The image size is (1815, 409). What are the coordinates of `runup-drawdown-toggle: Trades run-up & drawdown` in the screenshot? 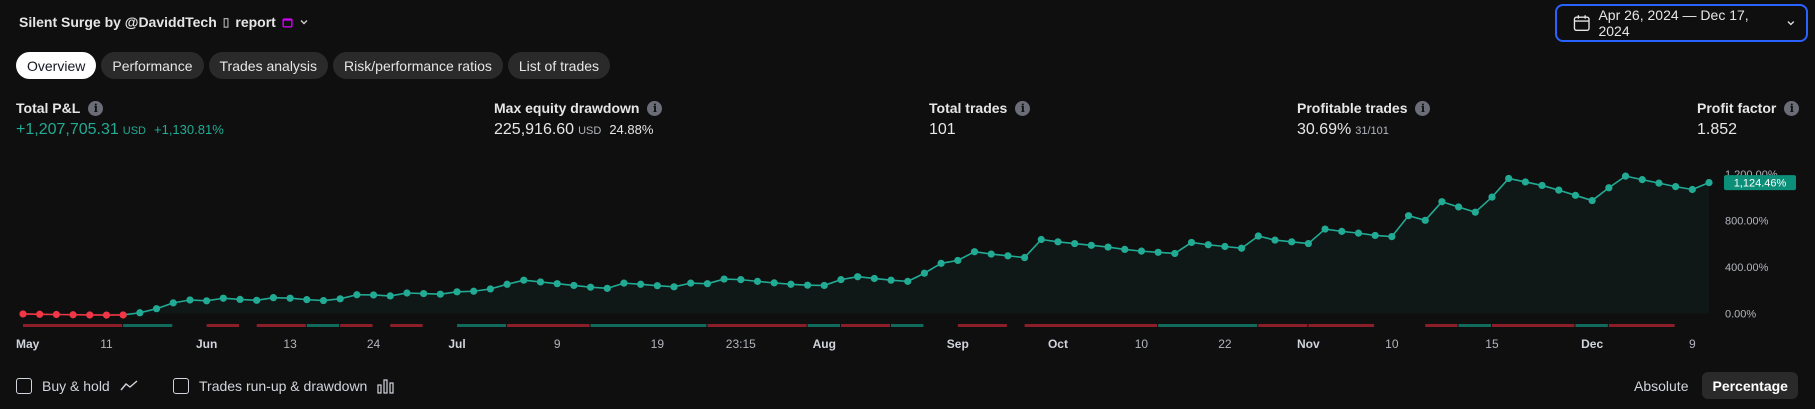 It's located at (283, 386).